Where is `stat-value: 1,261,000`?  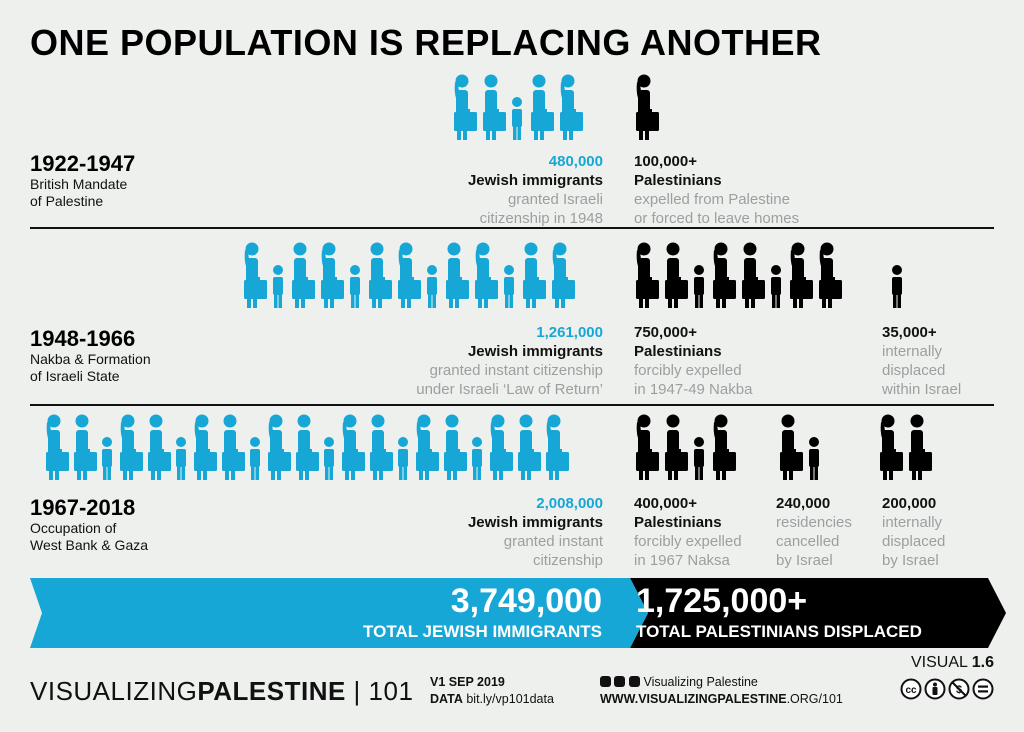 stat-value: 1,261,000 is located at coordinates (569, 332).